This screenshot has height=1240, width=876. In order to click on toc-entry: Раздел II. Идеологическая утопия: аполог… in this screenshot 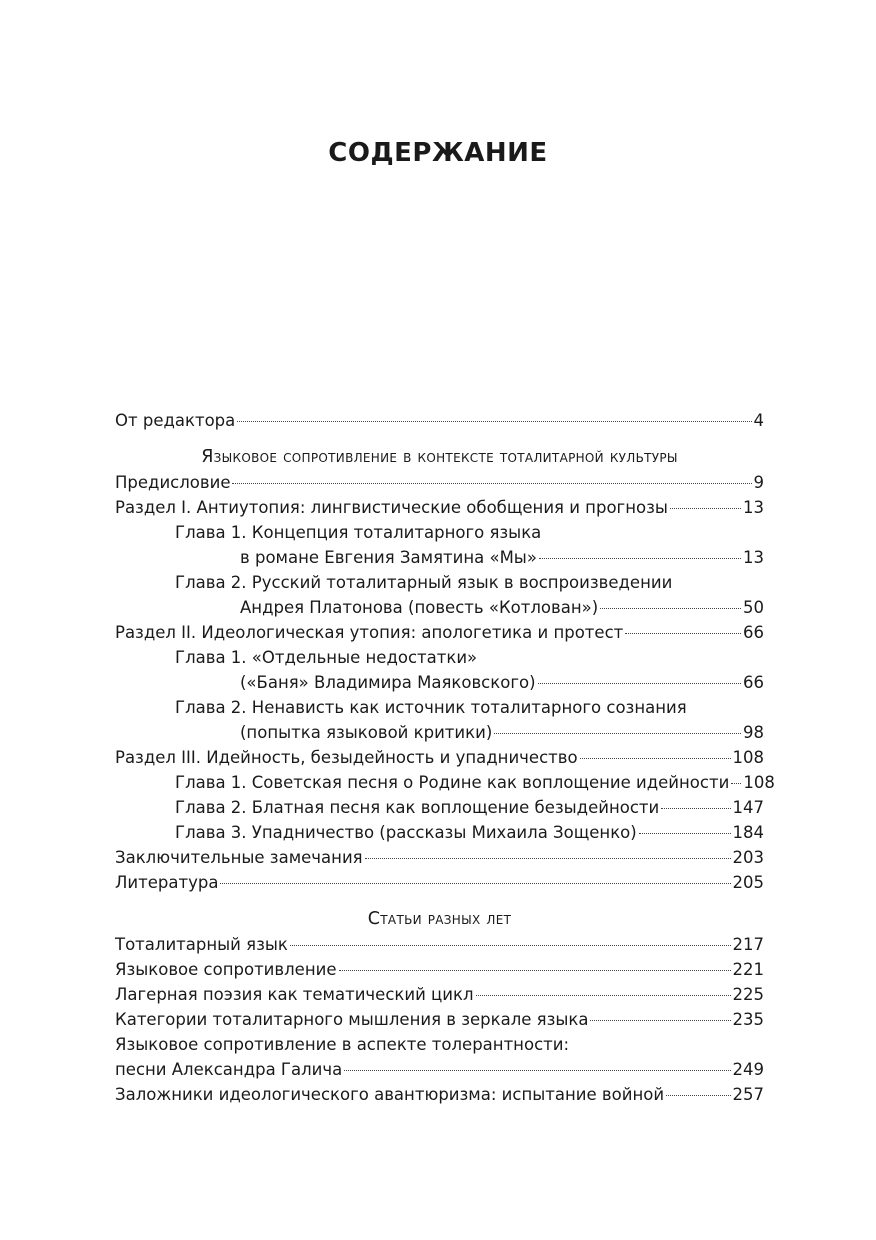, I will do `click(439, 632)`.